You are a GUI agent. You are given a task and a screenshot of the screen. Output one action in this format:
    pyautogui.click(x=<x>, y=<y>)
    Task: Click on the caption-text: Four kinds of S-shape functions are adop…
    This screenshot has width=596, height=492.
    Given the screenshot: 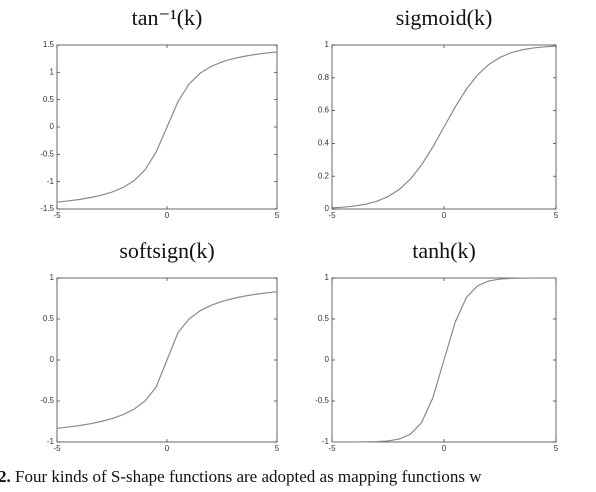 What is the action you would take?
    pyautogui.click(x=248, y=476)
    